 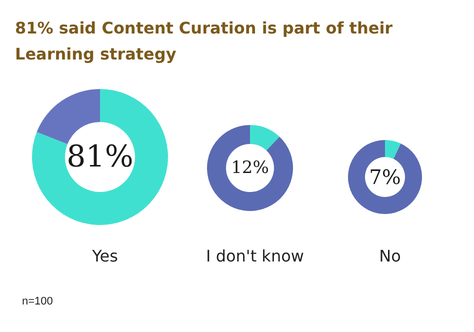 I want to click on text: I don't know, so click(x=255, y=256).